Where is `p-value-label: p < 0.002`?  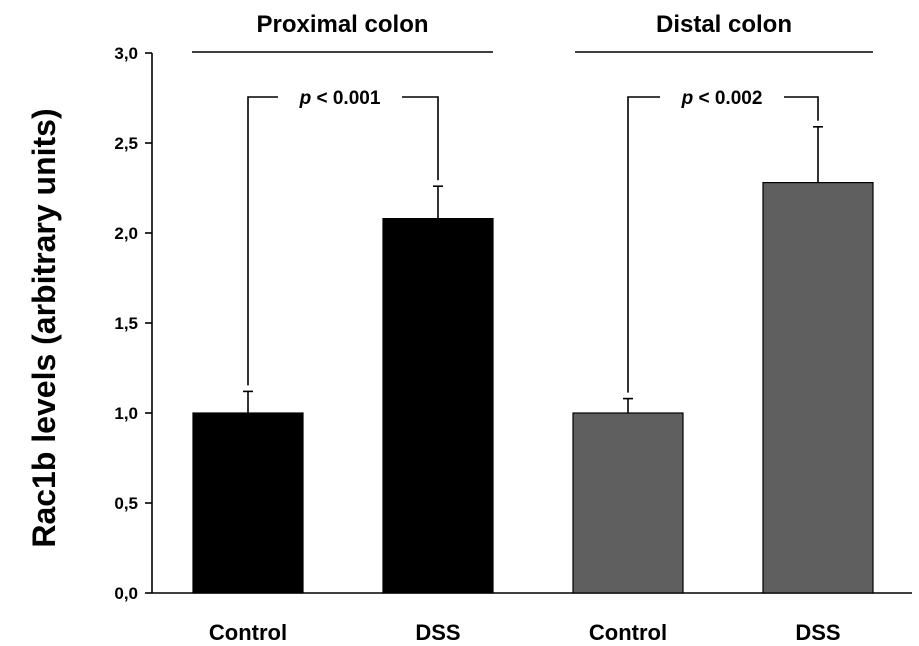 p-value-label: p < 0.002 is located at coordinates (722, 98).